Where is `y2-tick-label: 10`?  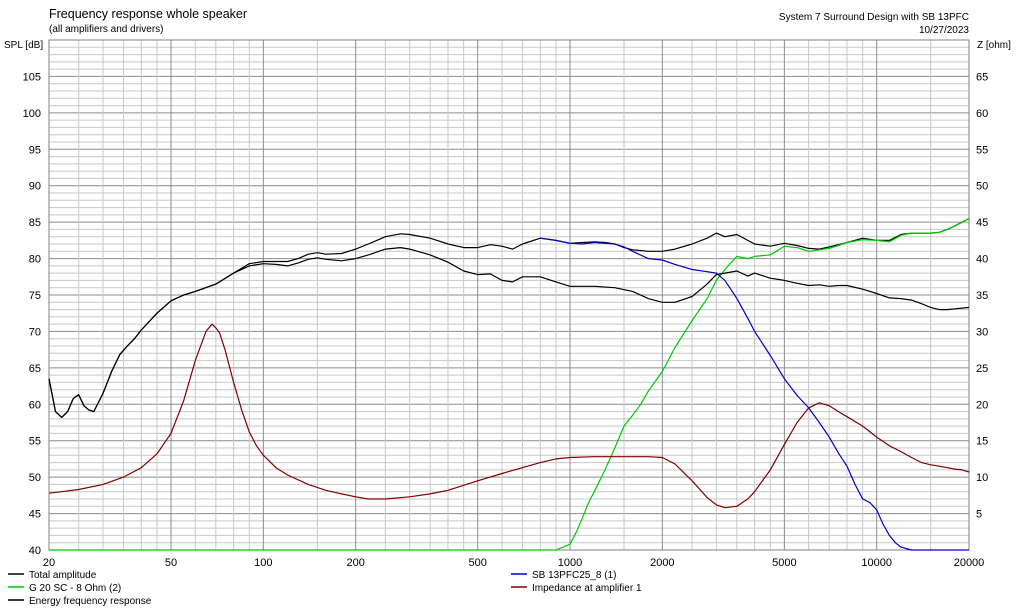
y2-tick-label: 10 is located at coordinates (982, 478).